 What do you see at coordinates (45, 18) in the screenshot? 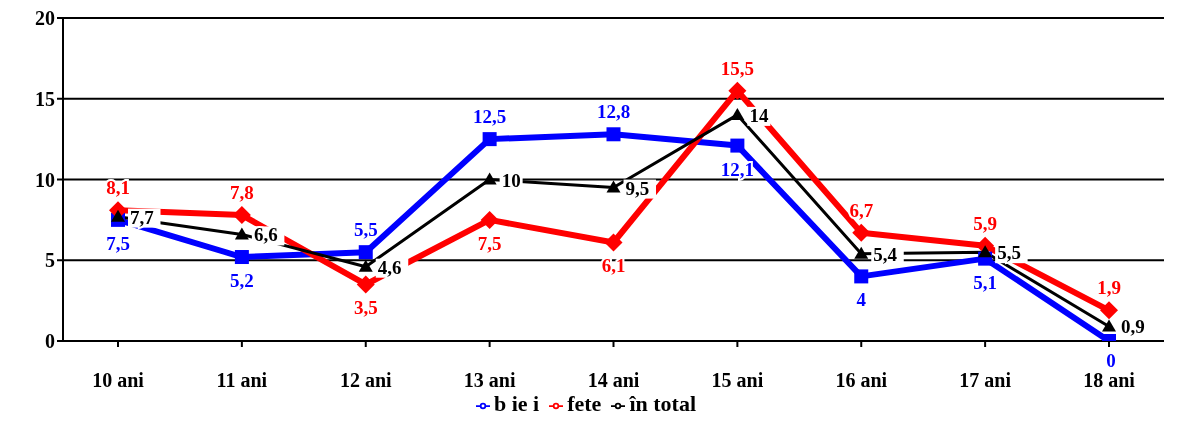
I see `y-tick-label: 20` at bounding box center [45, 18].